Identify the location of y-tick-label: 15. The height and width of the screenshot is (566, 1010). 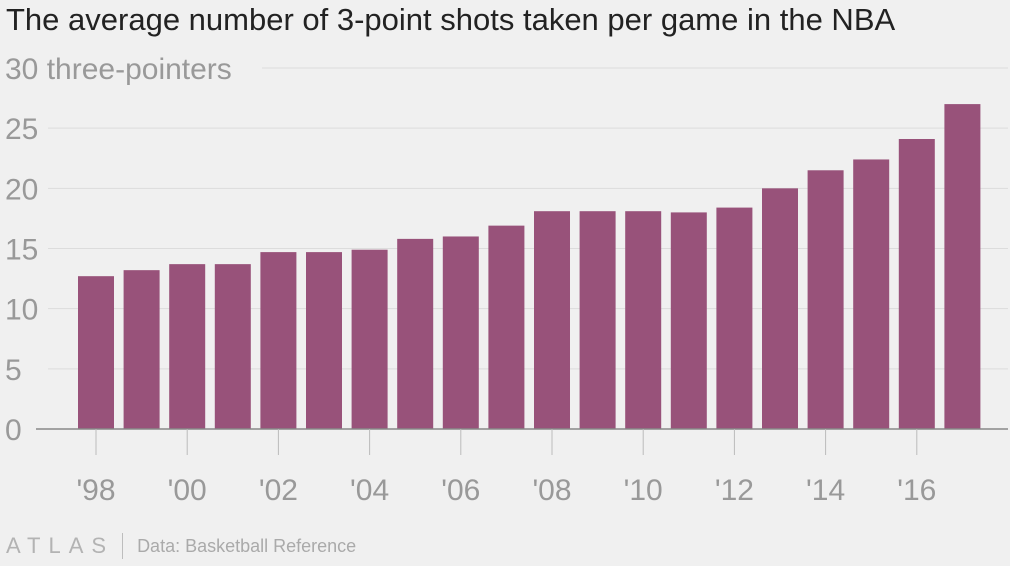
(21, 250).